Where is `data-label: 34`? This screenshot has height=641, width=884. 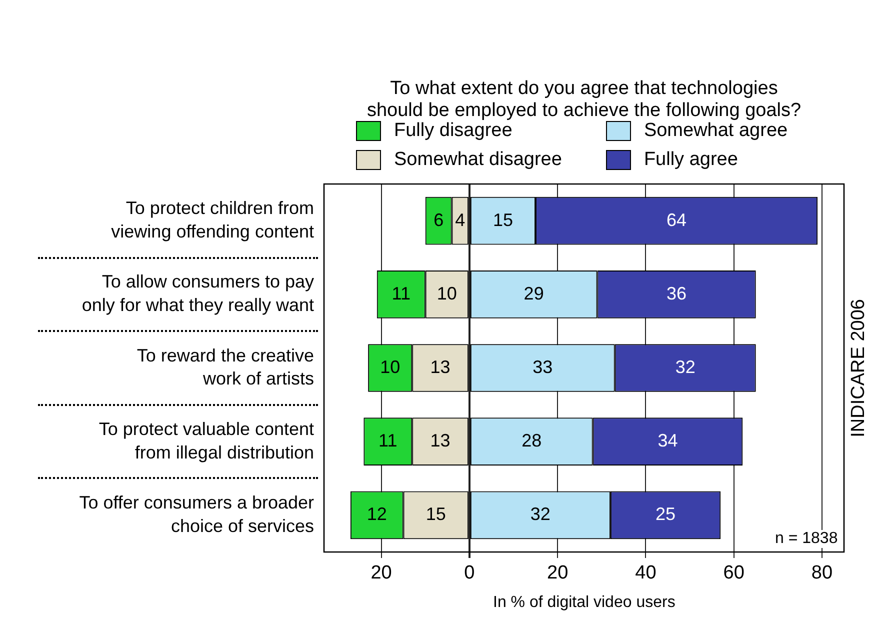 data-label: 34 is located at coordinates (668, 440).